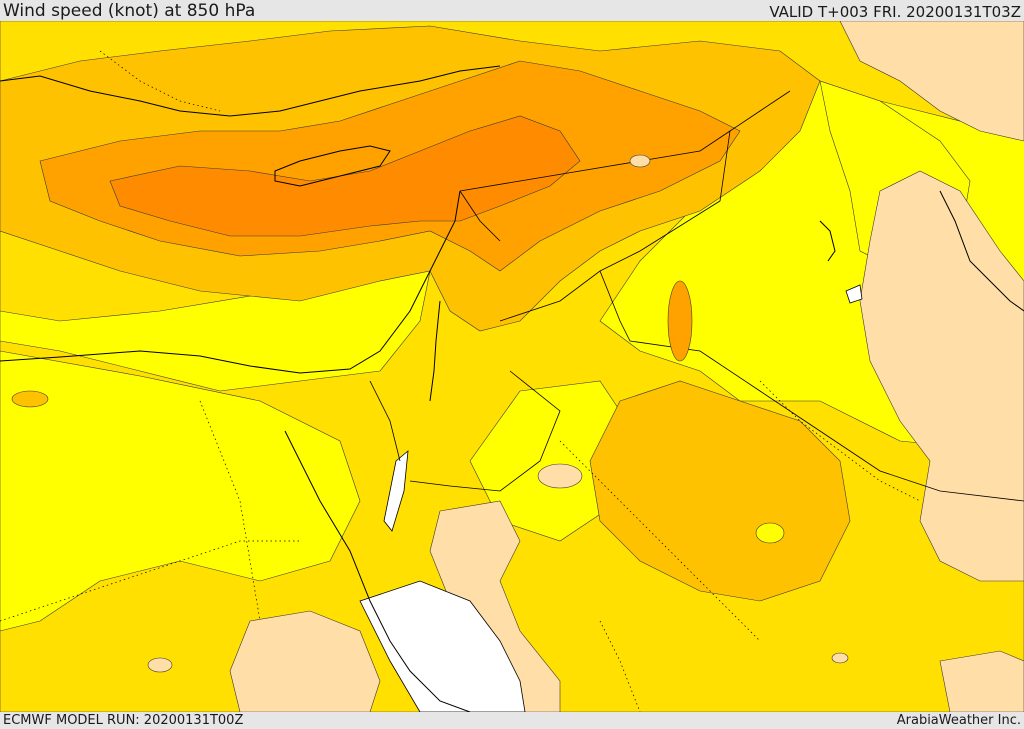  Describe the element at coordinates (958, 720) in the screenshot. I see `credit-label: ArabiaWeather Inc.` at that location.